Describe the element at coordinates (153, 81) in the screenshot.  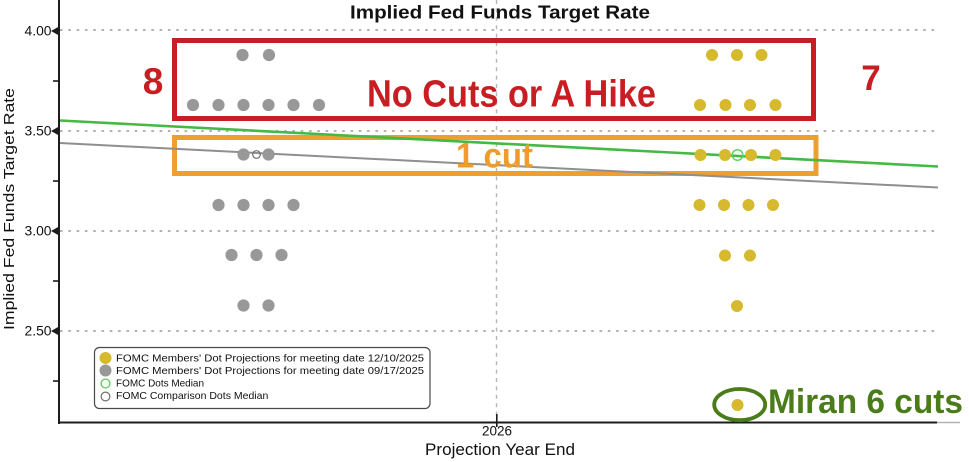
I see `svg-text: 8` at that location.